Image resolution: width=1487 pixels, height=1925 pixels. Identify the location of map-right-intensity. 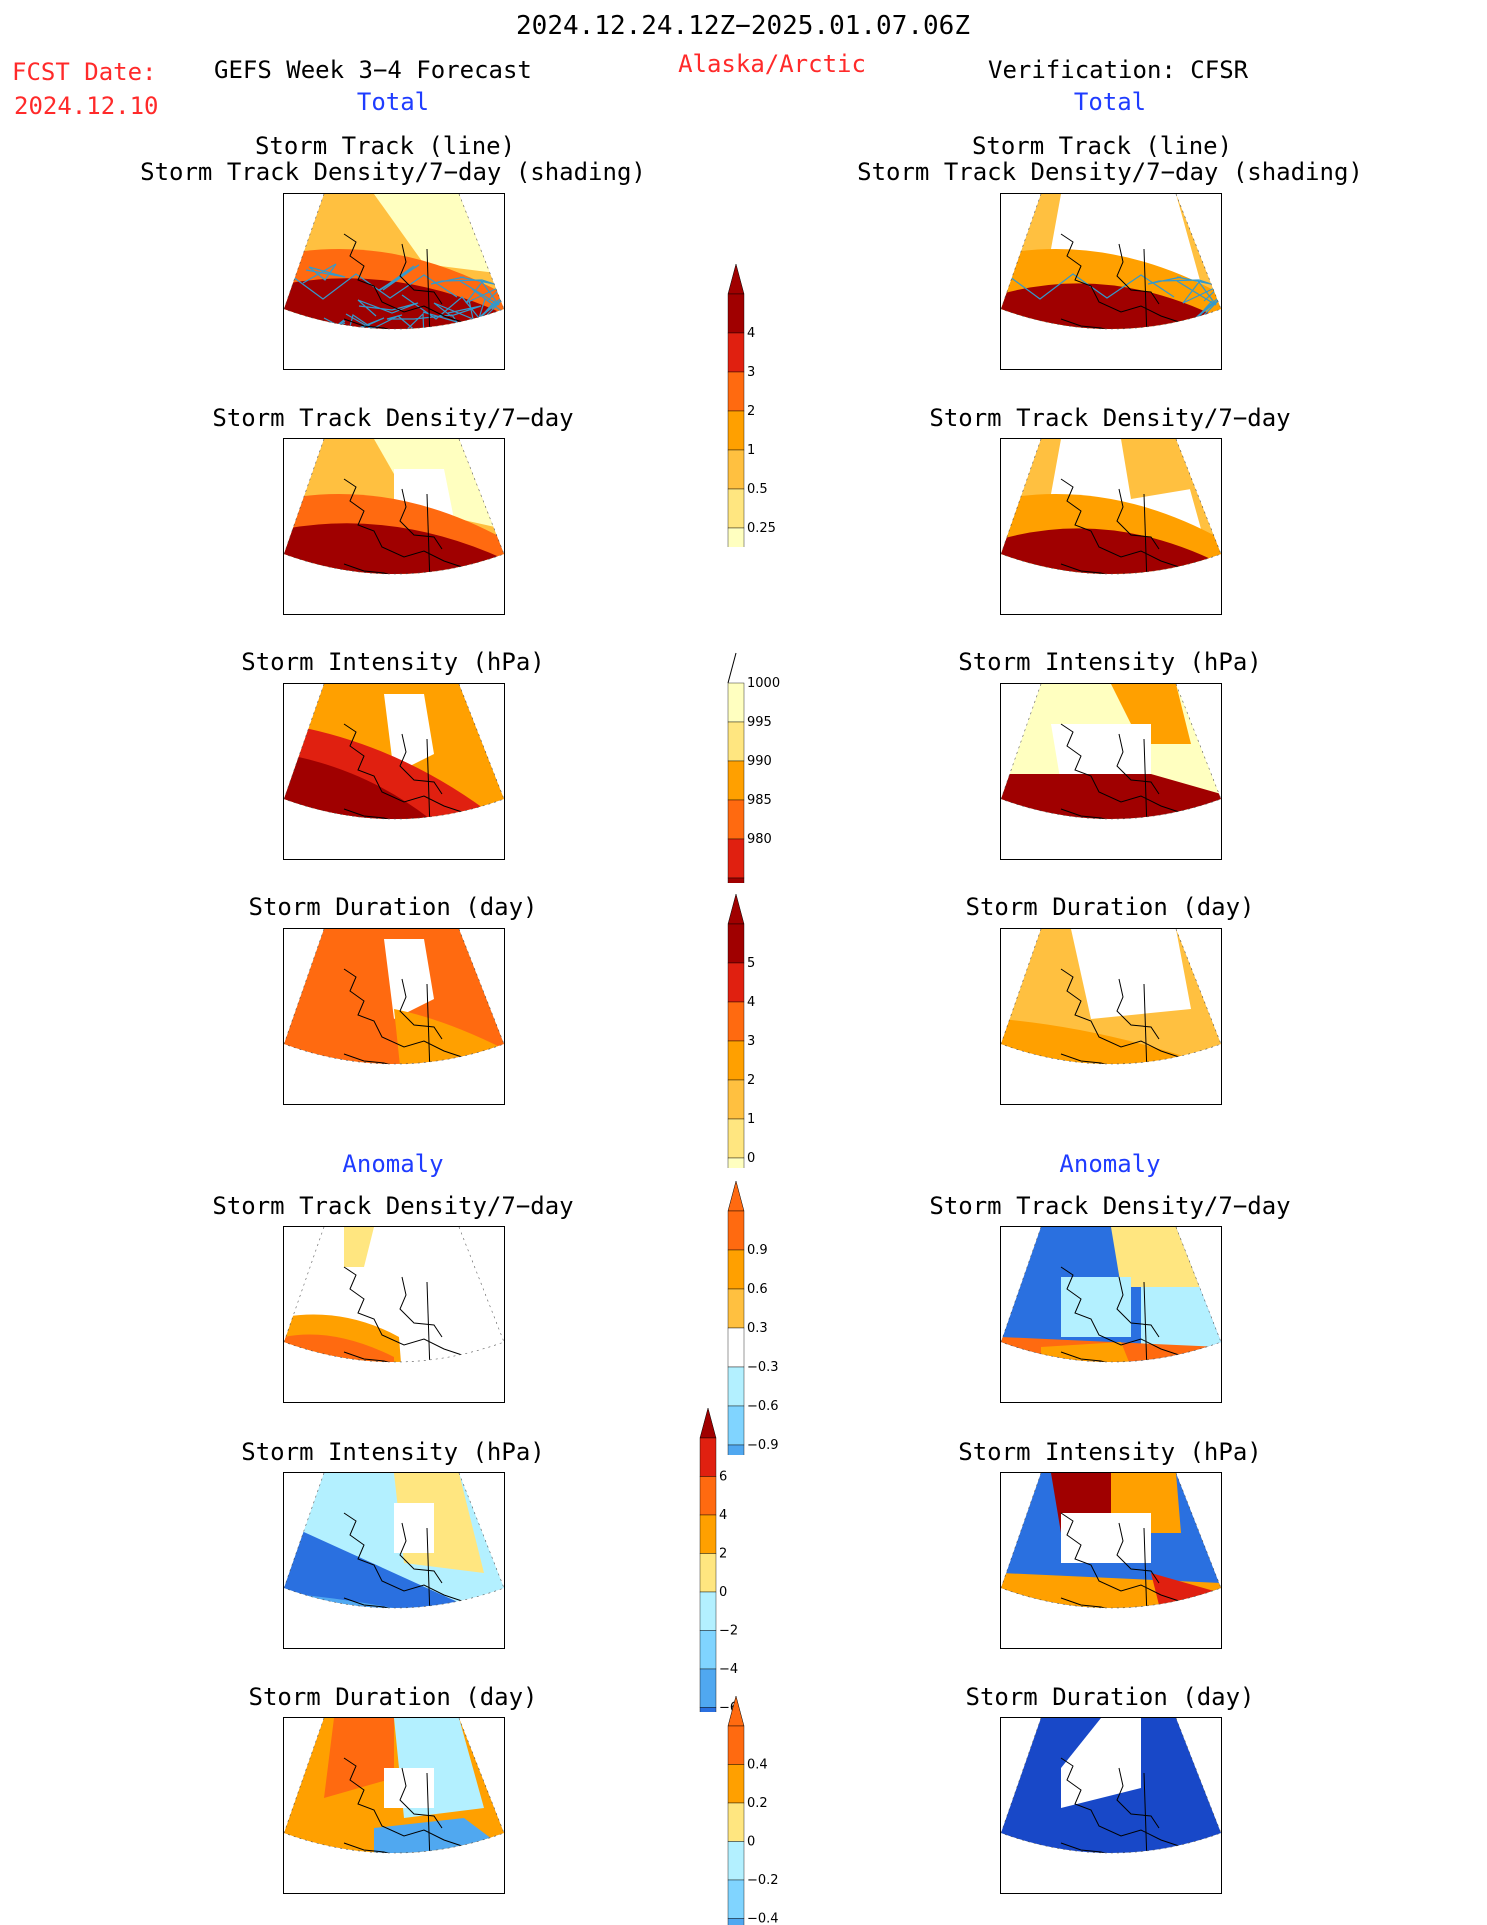
(1111, 771).